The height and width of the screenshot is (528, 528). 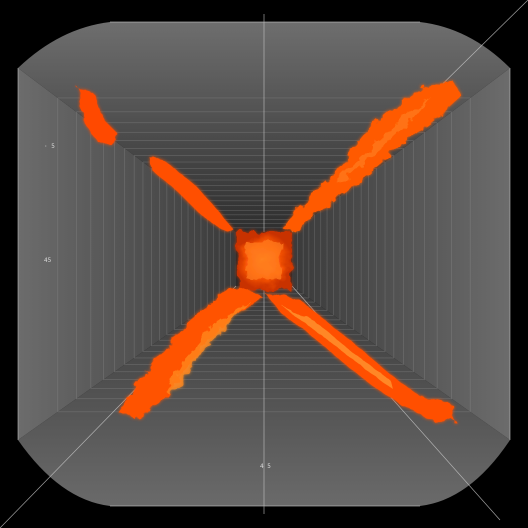 I want to click on annotation-bottom: 4 5, so click(x=265, y=466).